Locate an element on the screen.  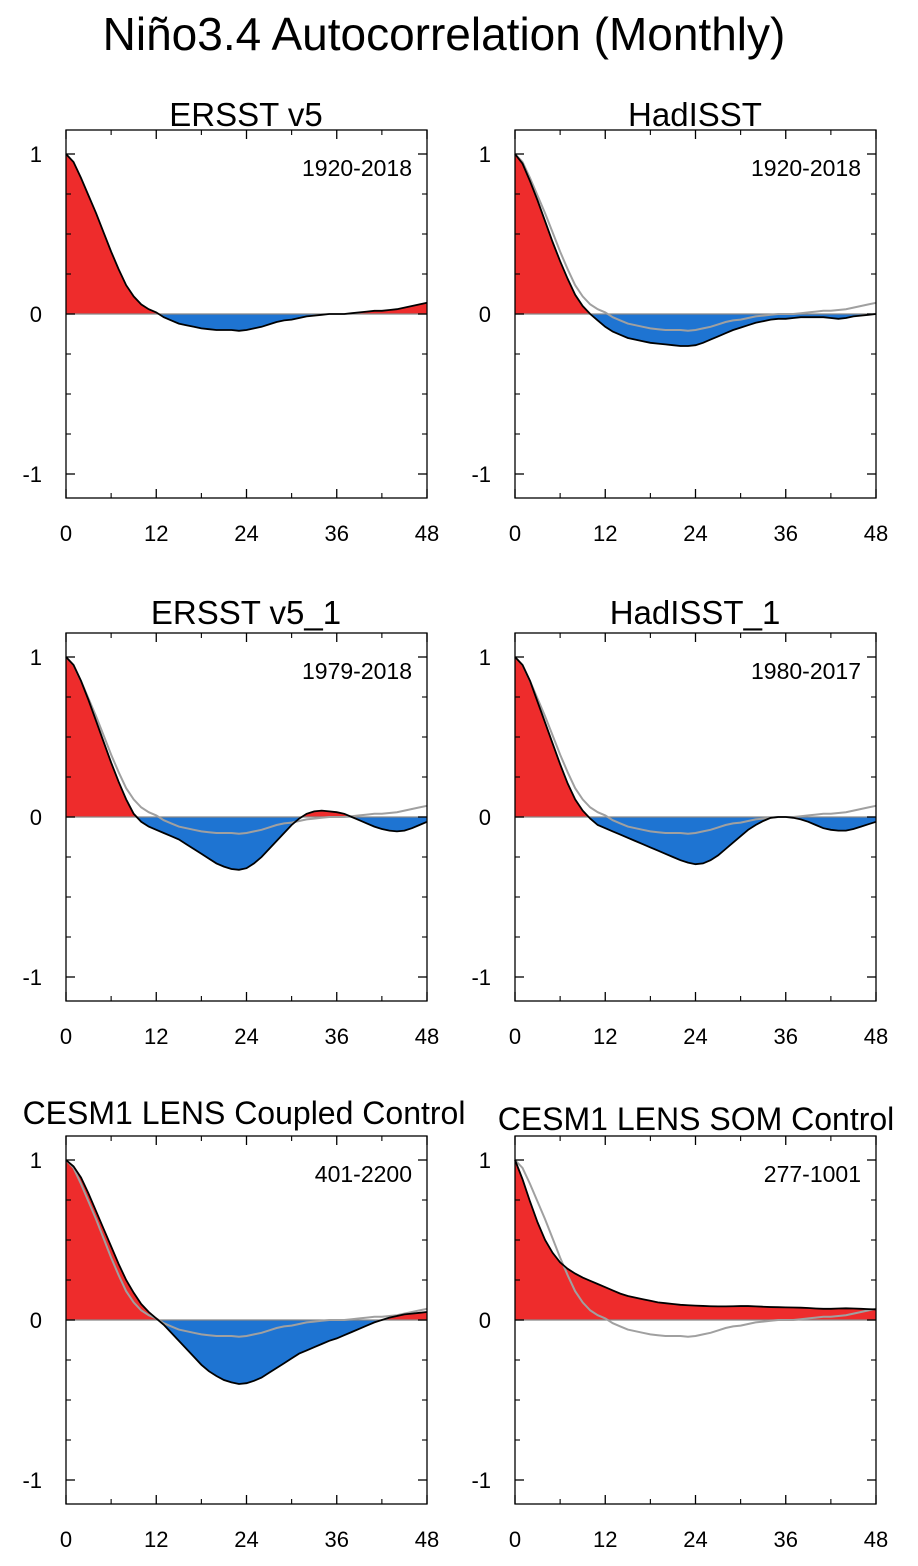
panel-period: 401-2200 is located at coordinates (363, 1174).